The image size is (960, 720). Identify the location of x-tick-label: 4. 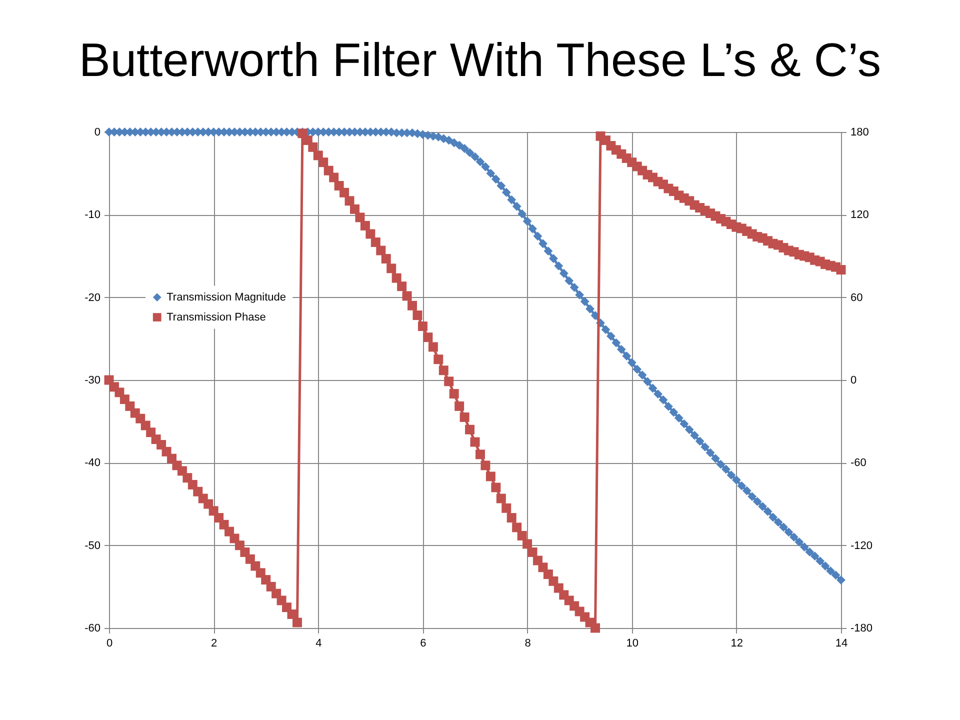
(319, 644).